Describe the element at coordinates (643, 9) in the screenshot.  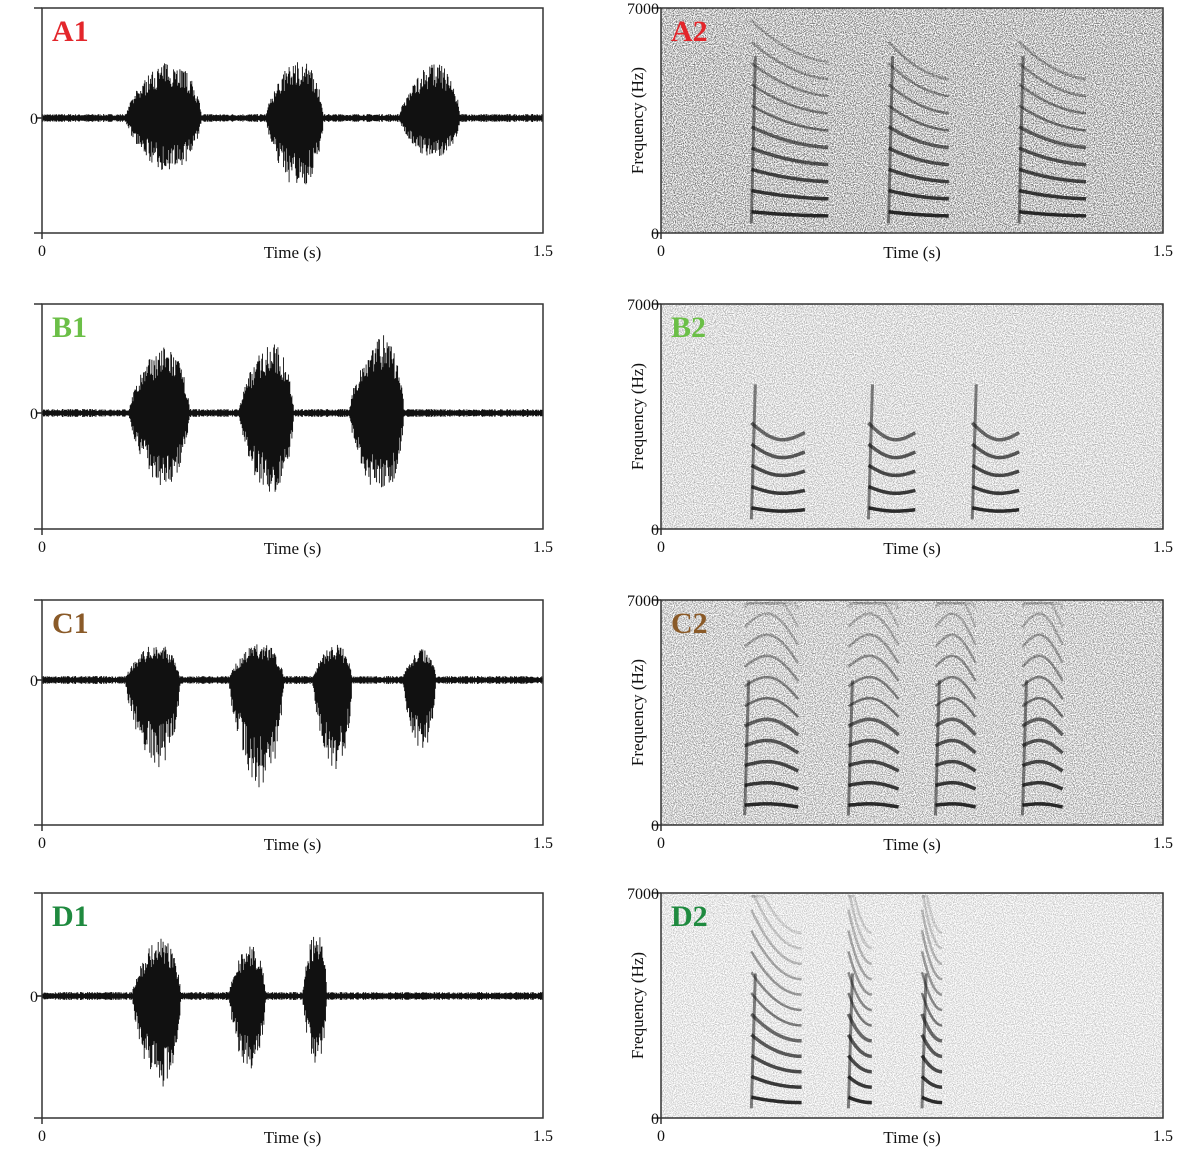
I see `y-tick-label: 7000` at that location.